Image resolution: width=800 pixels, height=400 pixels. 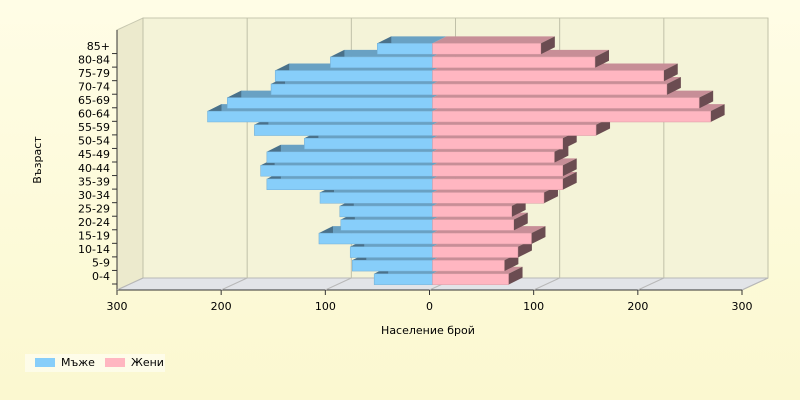 What do you see at coordinates (101, 263) in the screenshot?
I see `y-tick-label: 5-9` at bounding box center [101, 263].